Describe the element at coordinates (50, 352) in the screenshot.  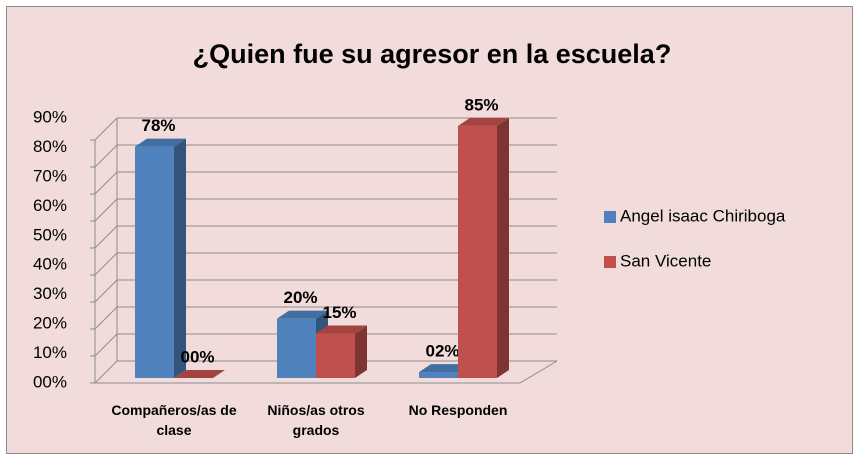
I see `y-tick-label: 10%` at that location.